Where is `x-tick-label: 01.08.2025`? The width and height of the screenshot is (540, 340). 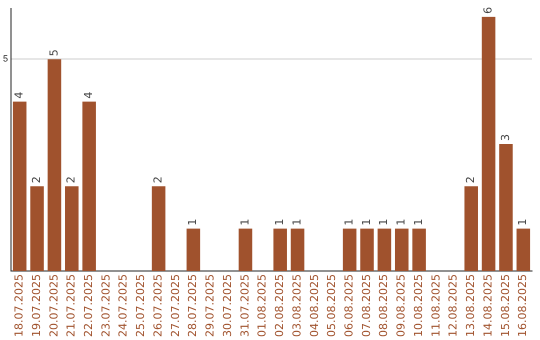
x-tick-label: 01.08.2025 is located at coordinates (262, 306).